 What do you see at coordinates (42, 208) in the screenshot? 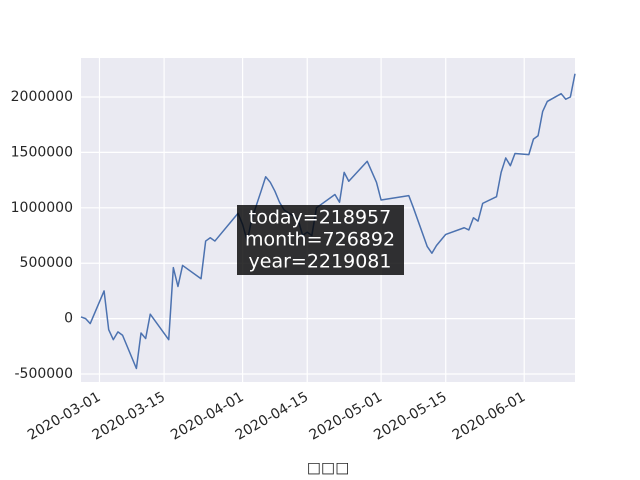
I see `y-tick-label: 1000000` at bounding box center [42, 208].